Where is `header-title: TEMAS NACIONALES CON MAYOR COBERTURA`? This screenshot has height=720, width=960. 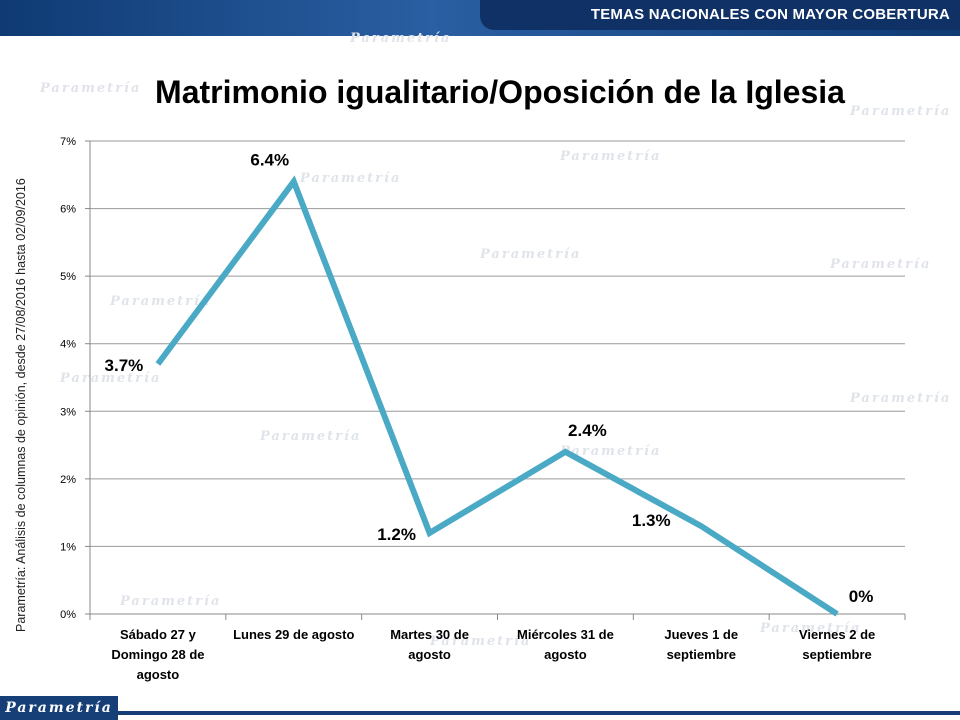
header-title: TEMAS NACIONALES CON MAYOR COBERTURA is located at coordinates (770, 14).